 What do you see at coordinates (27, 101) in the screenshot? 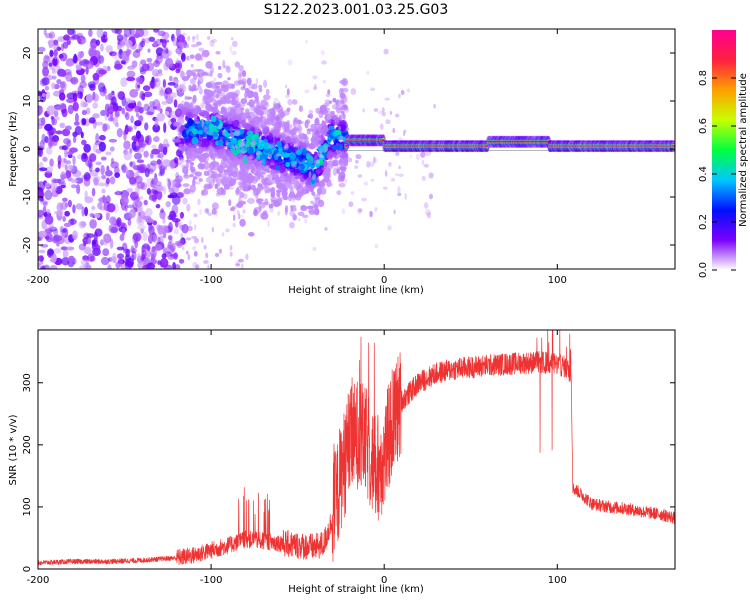
I see `y-tick-label: 10` at bounding box center [27, 101].